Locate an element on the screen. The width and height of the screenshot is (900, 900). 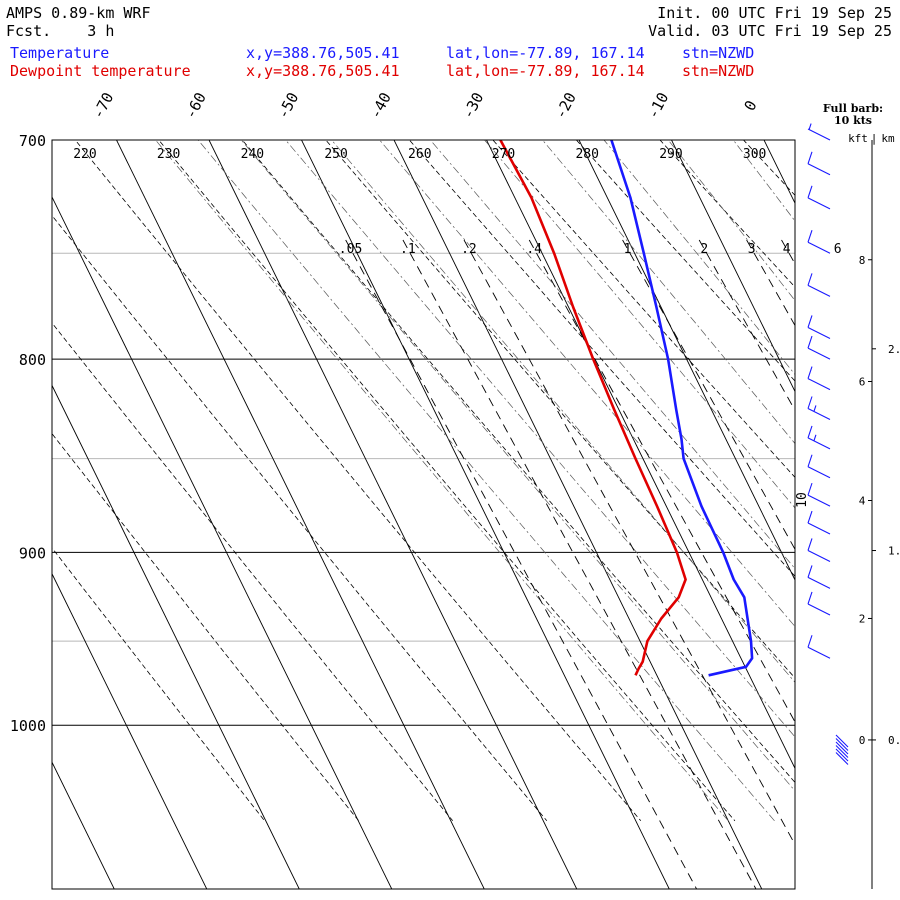
dewpoint-legend-latlon: lat,lon=-77.89, 167.14 is located at coordinates (545, 71).